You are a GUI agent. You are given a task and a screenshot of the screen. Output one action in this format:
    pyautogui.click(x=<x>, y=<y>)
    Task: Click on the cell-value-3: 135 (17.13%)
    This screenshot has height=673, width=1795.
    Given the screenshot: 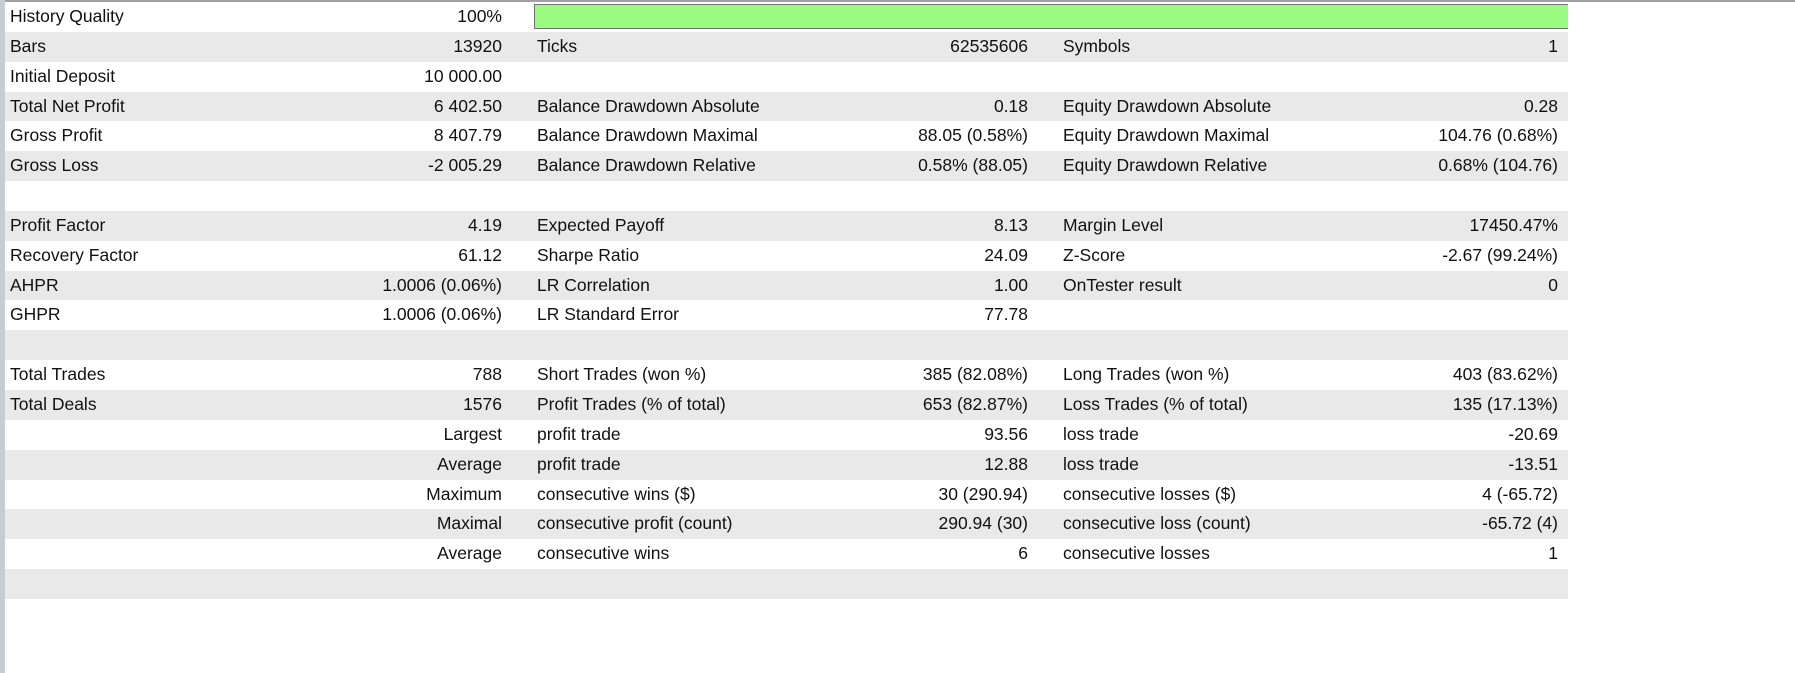 What is the action you would take?
    pyautogui.click(x=1505, y=403)
    